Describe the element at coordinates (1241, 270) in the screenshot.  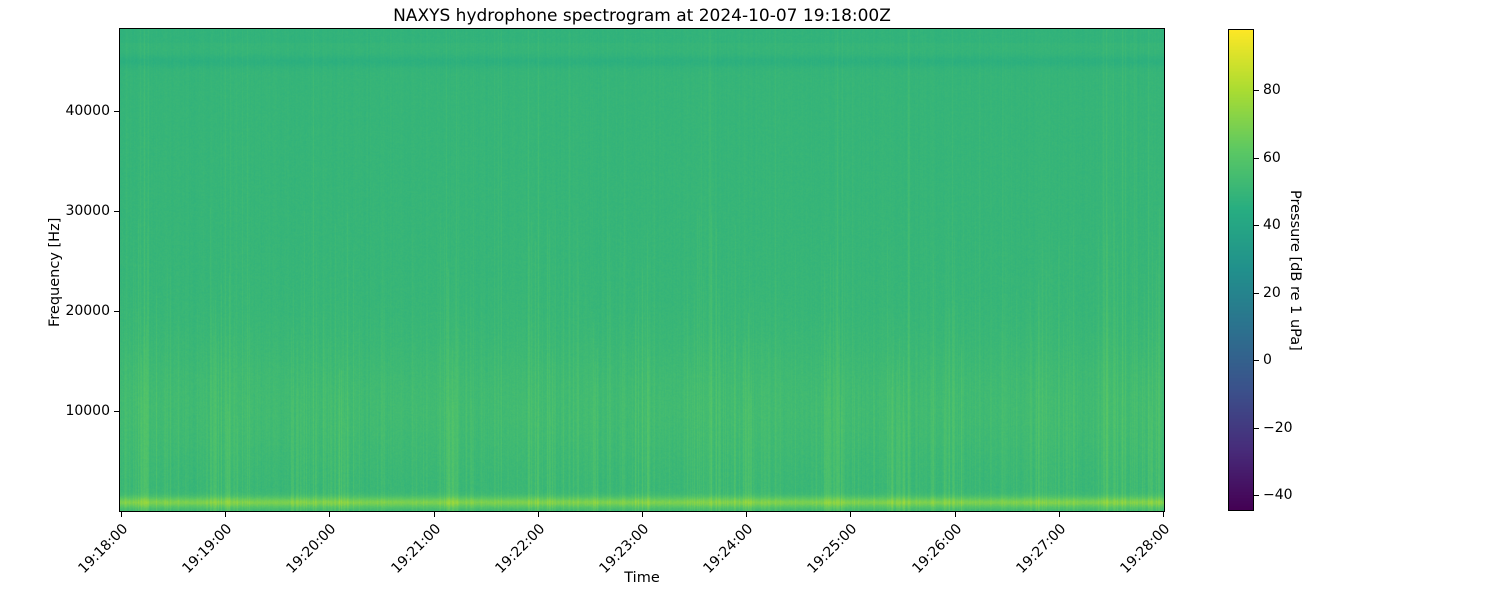
I see `colorbar-gradient` at that location.